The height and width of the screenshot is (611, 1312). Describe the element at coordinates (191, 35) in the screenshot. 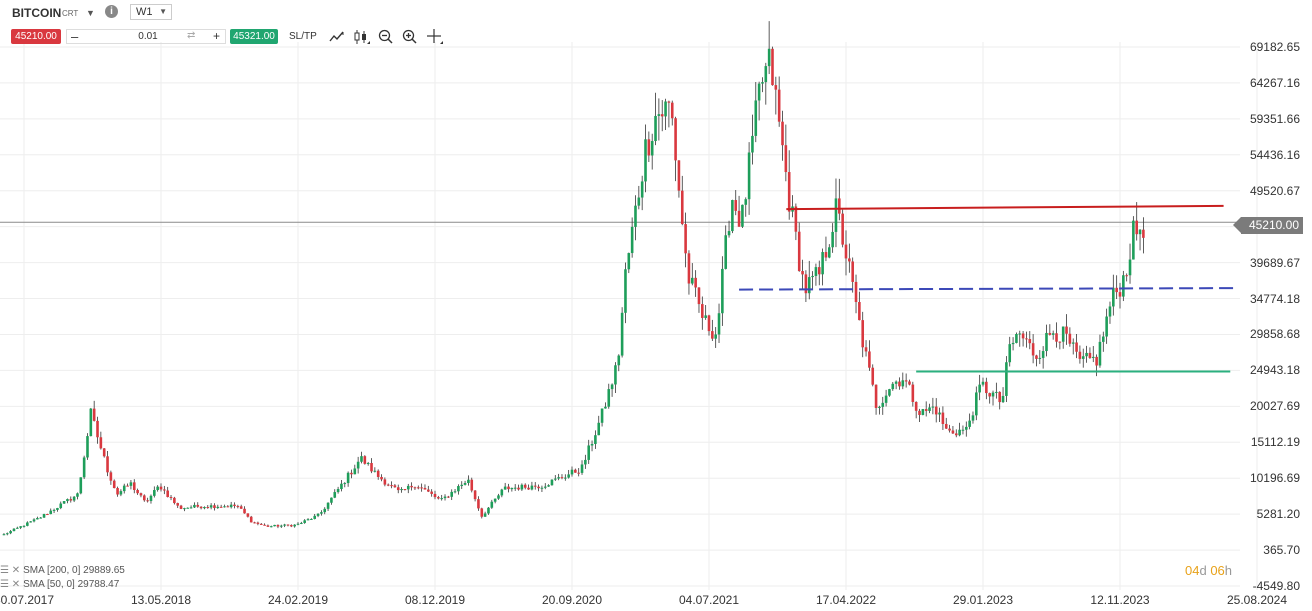

I see `swap-icon: ⇄` at that location.